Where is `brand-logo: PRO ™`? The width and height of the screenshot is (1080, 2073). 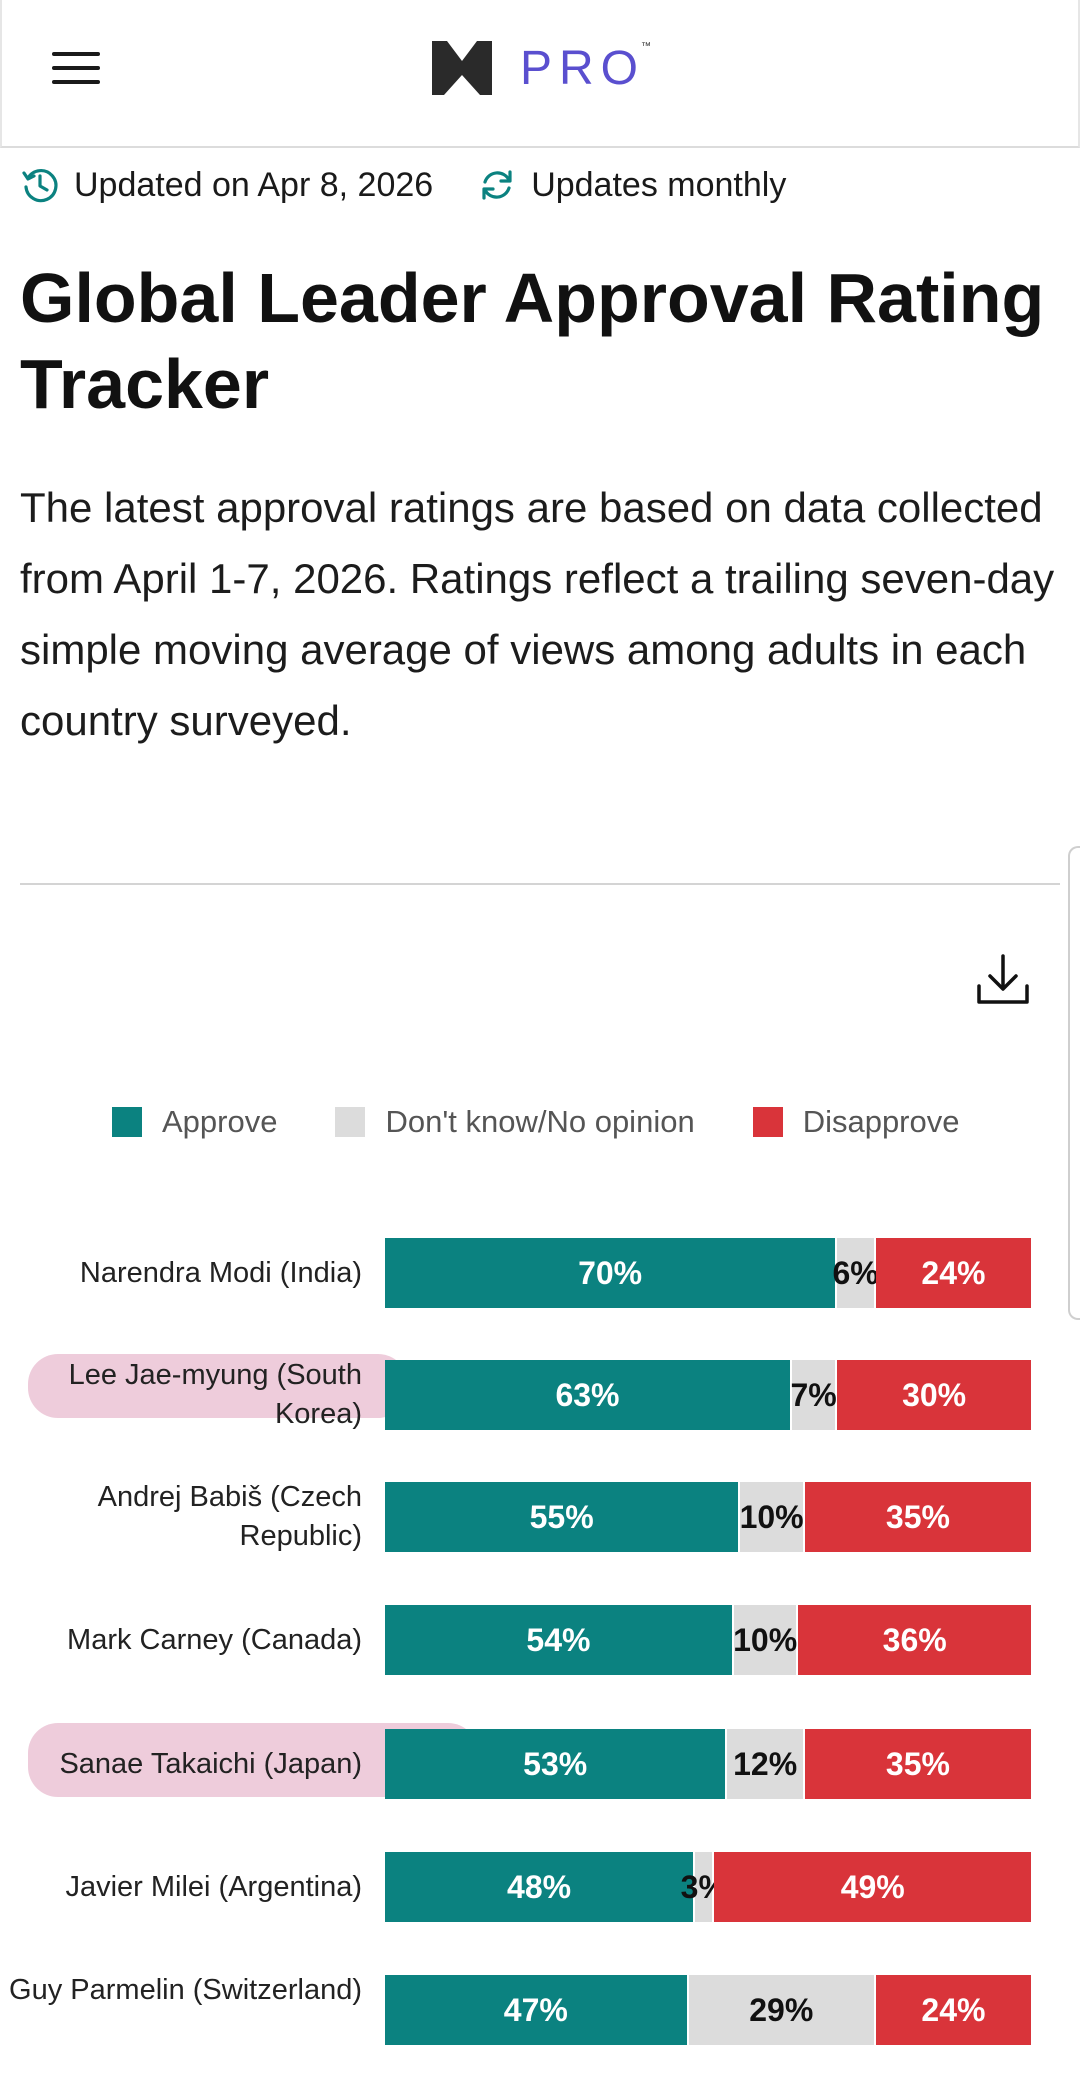
brand-logo: PRO ™ is located at coordinates (543, 68).